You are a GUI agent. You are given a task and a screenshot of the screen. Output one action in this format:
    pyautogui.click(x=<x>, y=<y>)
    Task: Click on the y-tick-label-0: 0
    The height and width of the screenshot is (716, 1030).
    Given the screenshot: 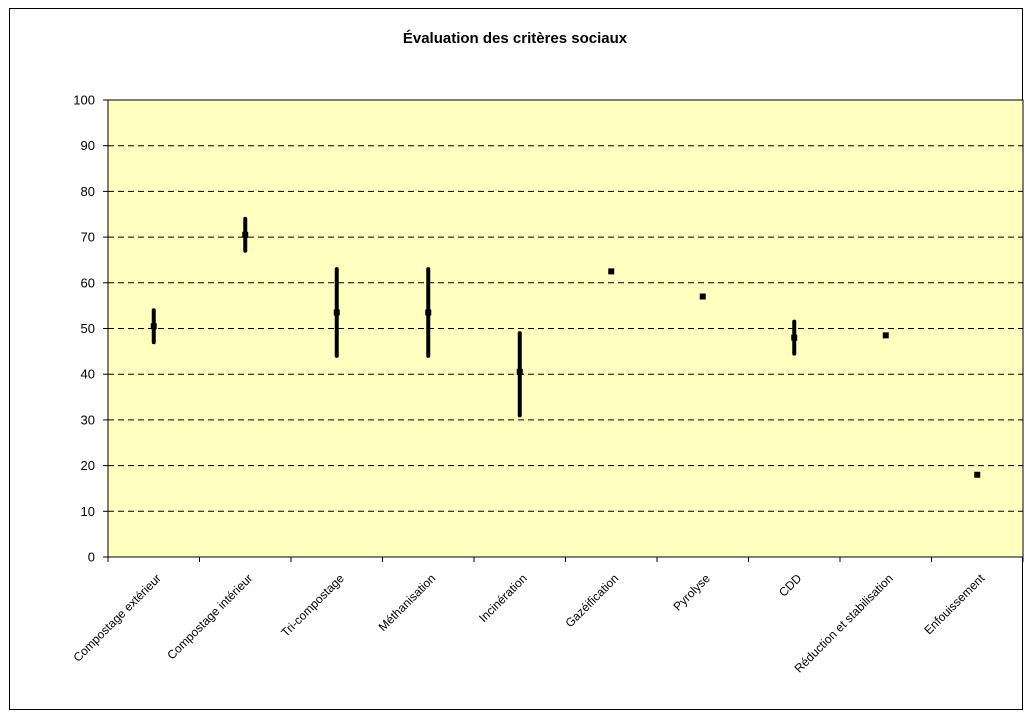 What is the action you would take?
    pyautogui.click(x=91, y=557)
    